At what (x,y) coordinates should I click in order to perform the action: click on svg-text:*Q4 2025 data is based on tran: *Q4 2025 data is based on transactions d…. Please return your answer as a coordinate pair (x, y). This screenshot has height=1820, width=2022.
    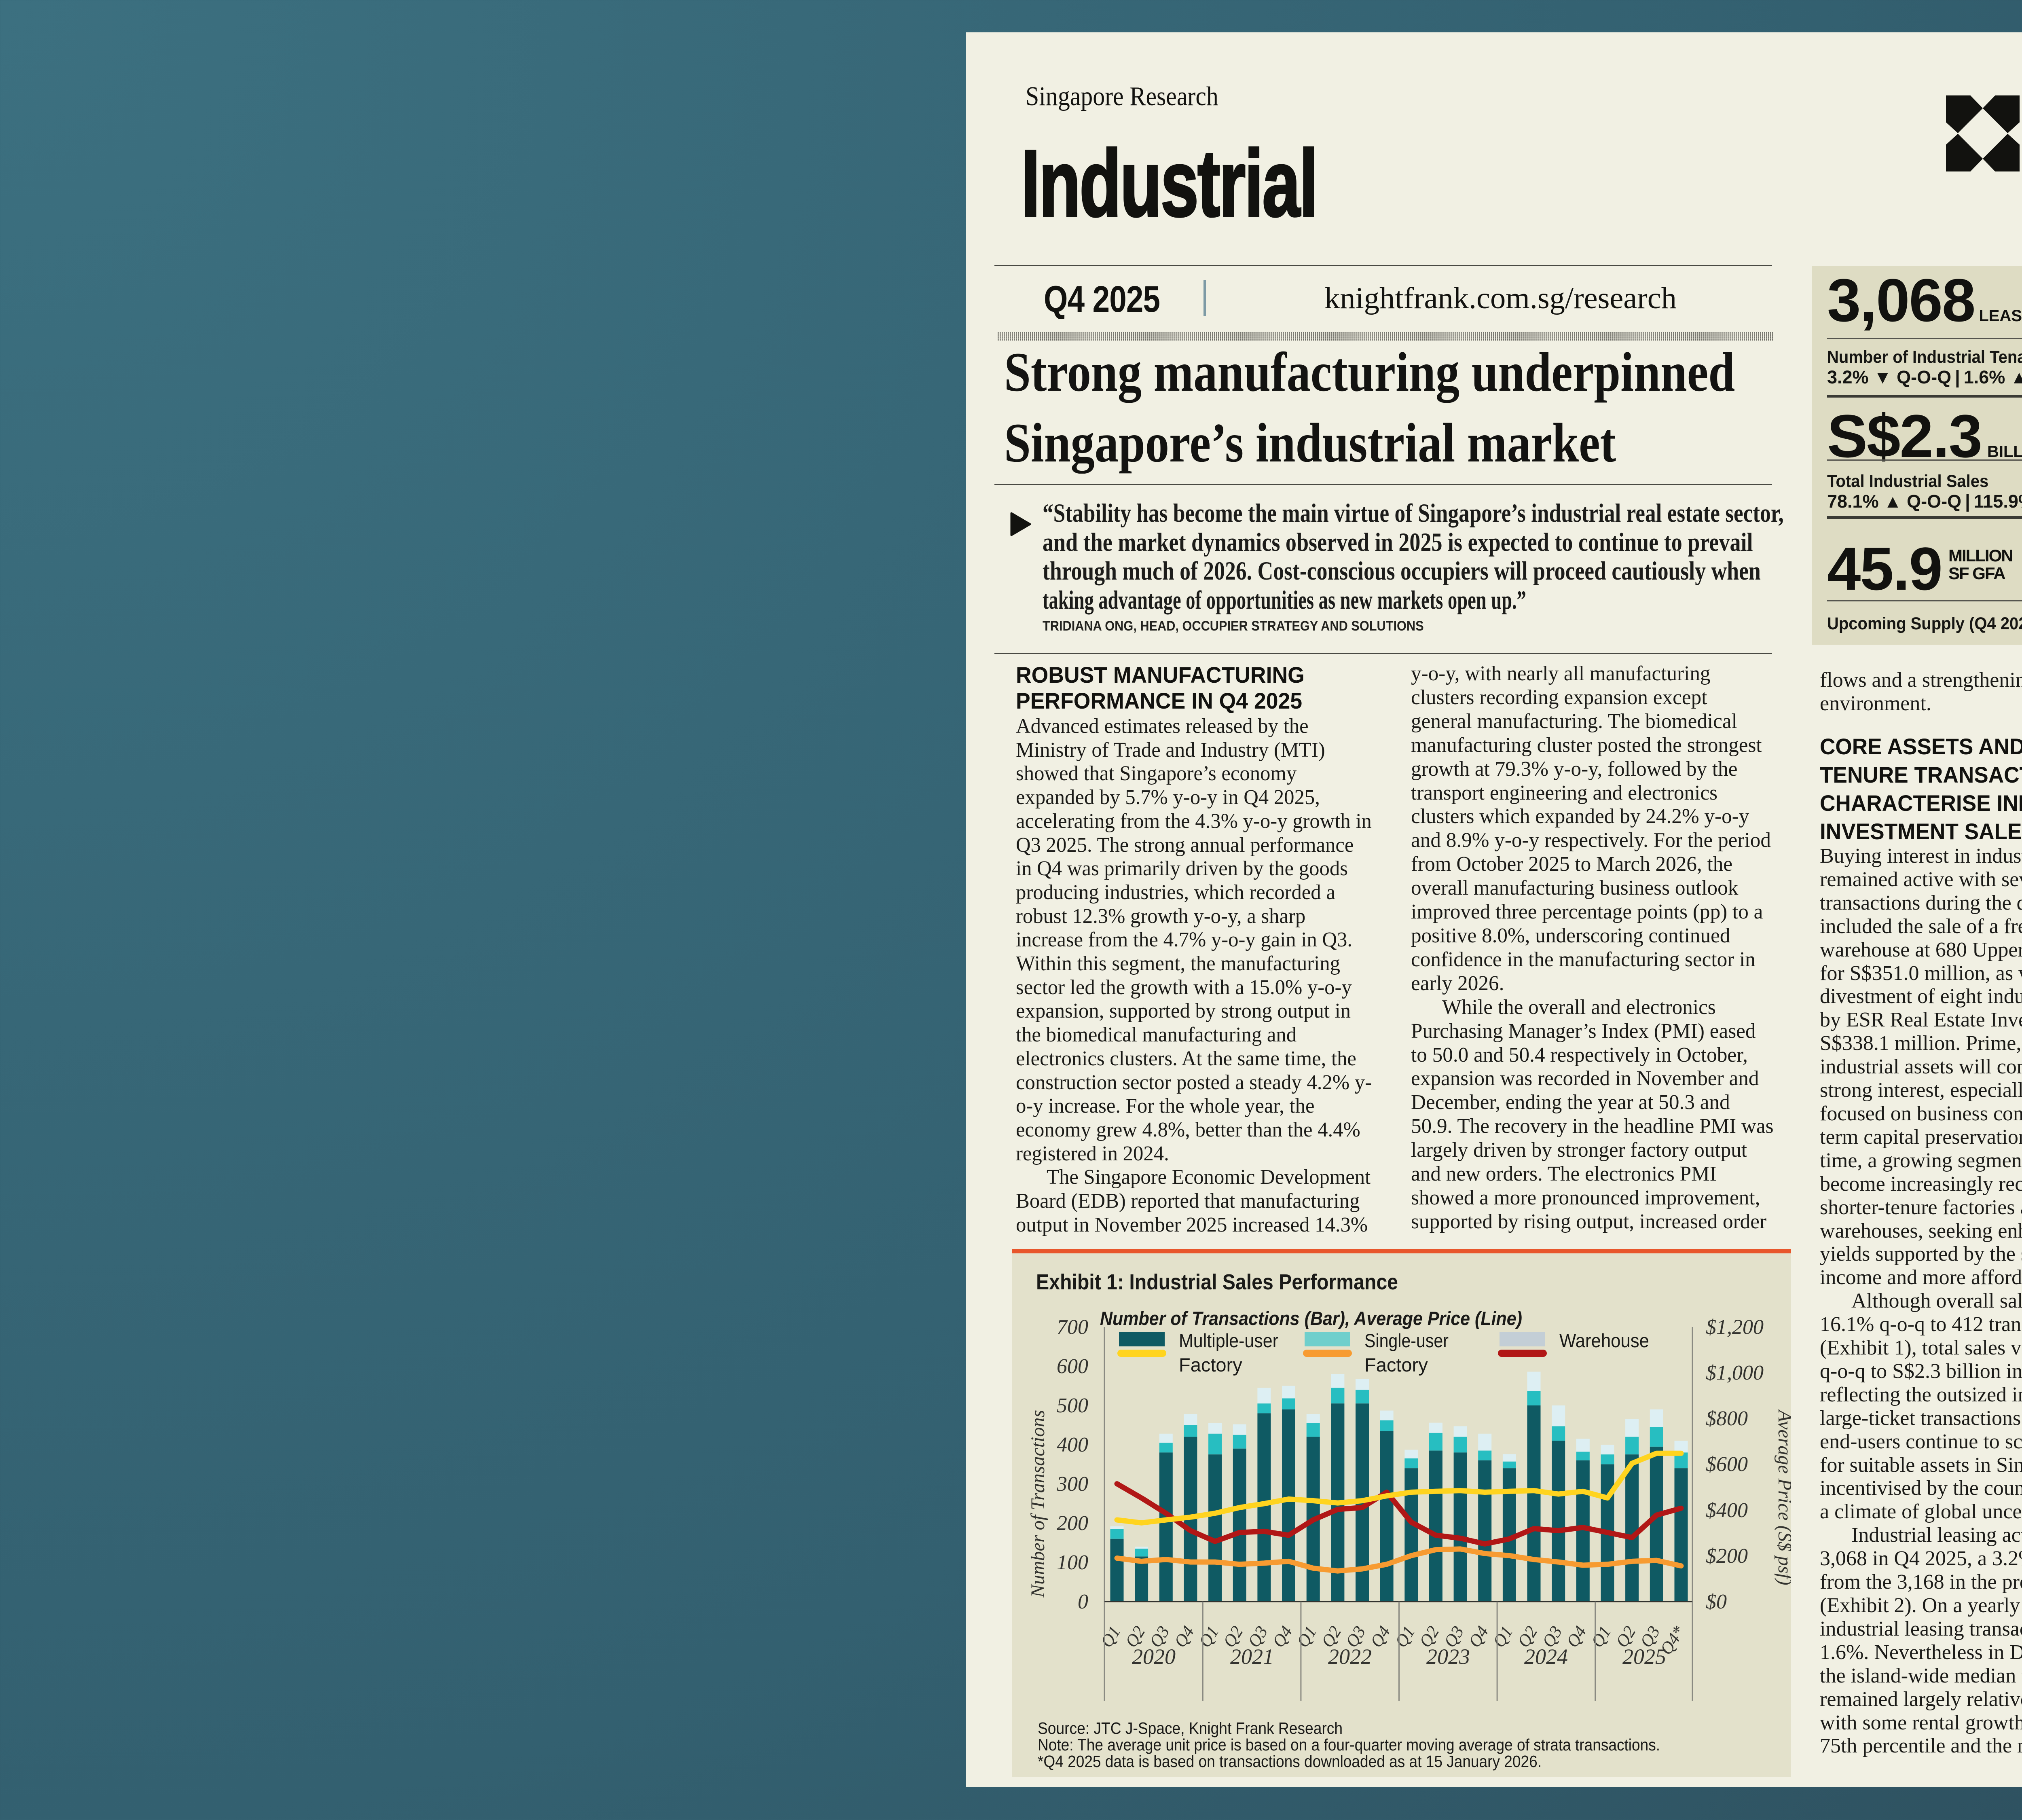
    Looking at the image, I should click on (1290, 1761).